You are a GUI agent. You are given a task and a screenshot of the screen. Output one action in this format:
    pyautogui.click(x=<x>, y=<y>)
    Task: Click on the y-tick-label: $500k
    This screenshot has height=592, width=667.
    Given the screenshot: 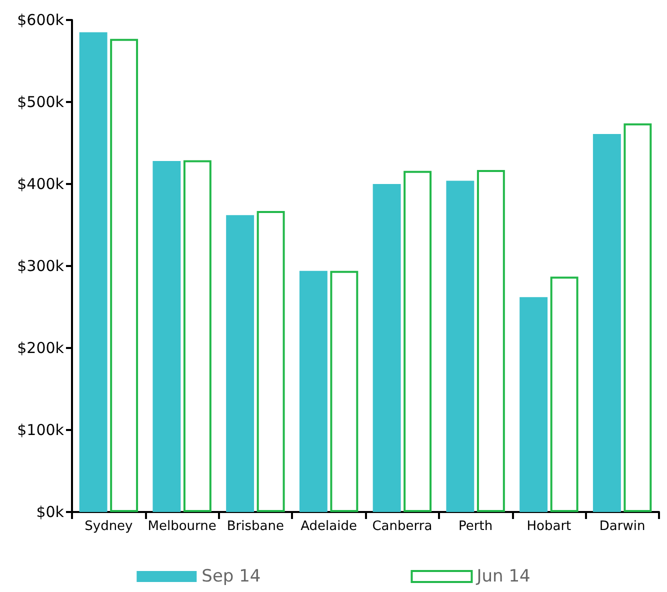 What is the action you would take?
    pyautogui.click(x=40, y=102)
    